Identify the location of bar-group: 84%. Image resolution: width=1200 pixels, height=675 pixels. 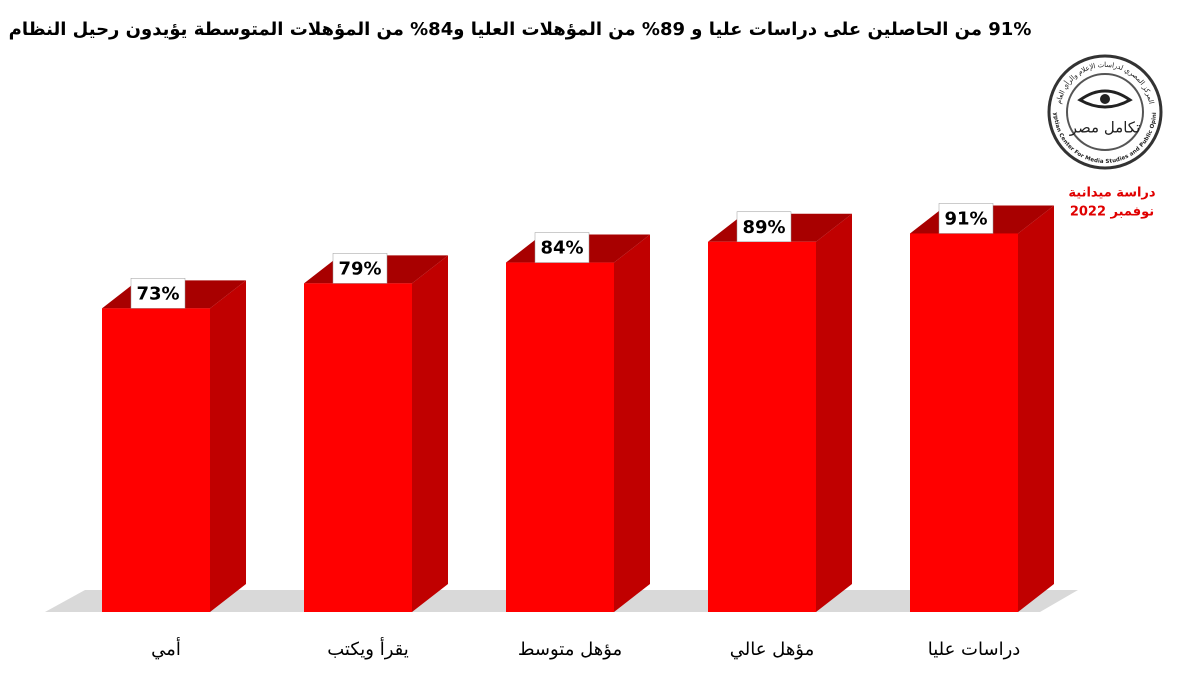
(578, 422).